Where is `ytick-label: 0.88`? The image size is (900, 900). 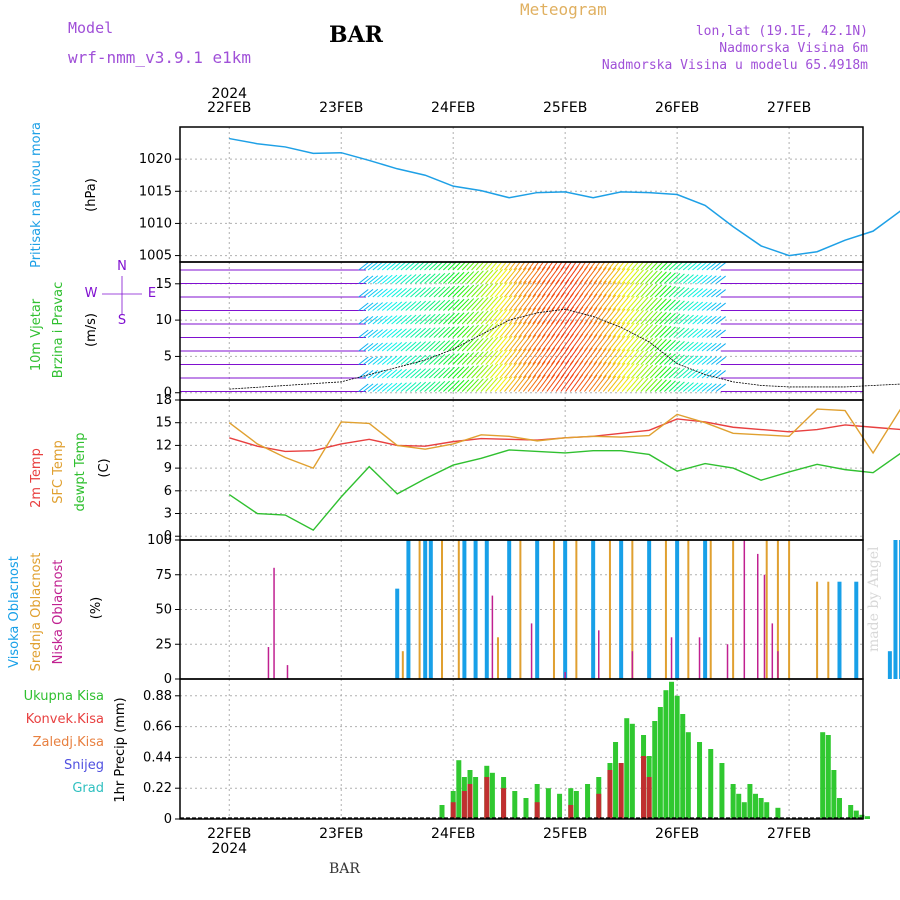 ytick-label: 0.88 is located at coordinates (157, 696).